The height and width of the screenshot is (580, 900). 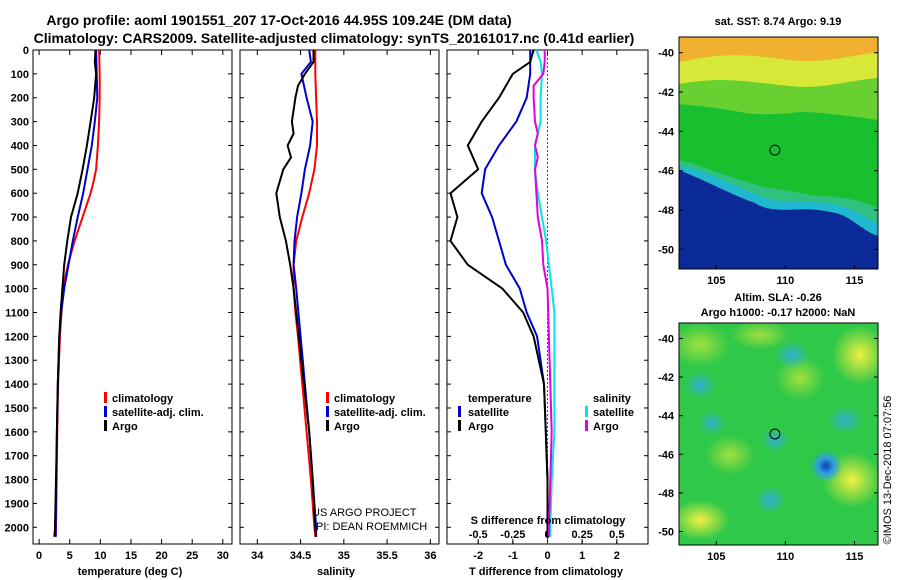 I want to click on legend-s-argo-label: Argo, so click(x=606, y=427).